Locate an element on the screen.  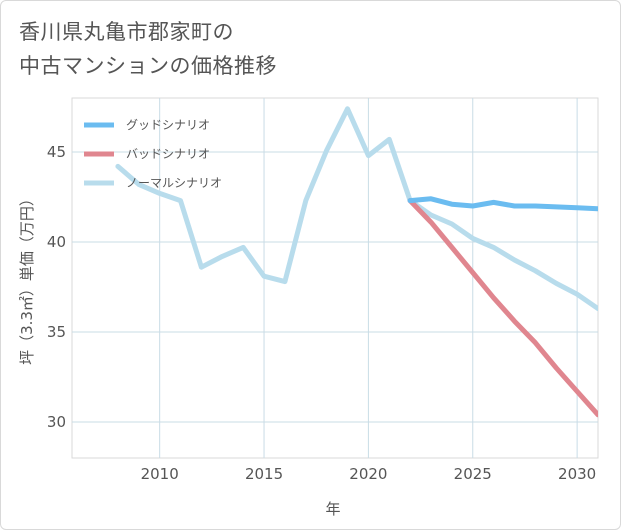
chart-title-line-2: 中古マンションの価格推移 is located at coordinates (148, 66).